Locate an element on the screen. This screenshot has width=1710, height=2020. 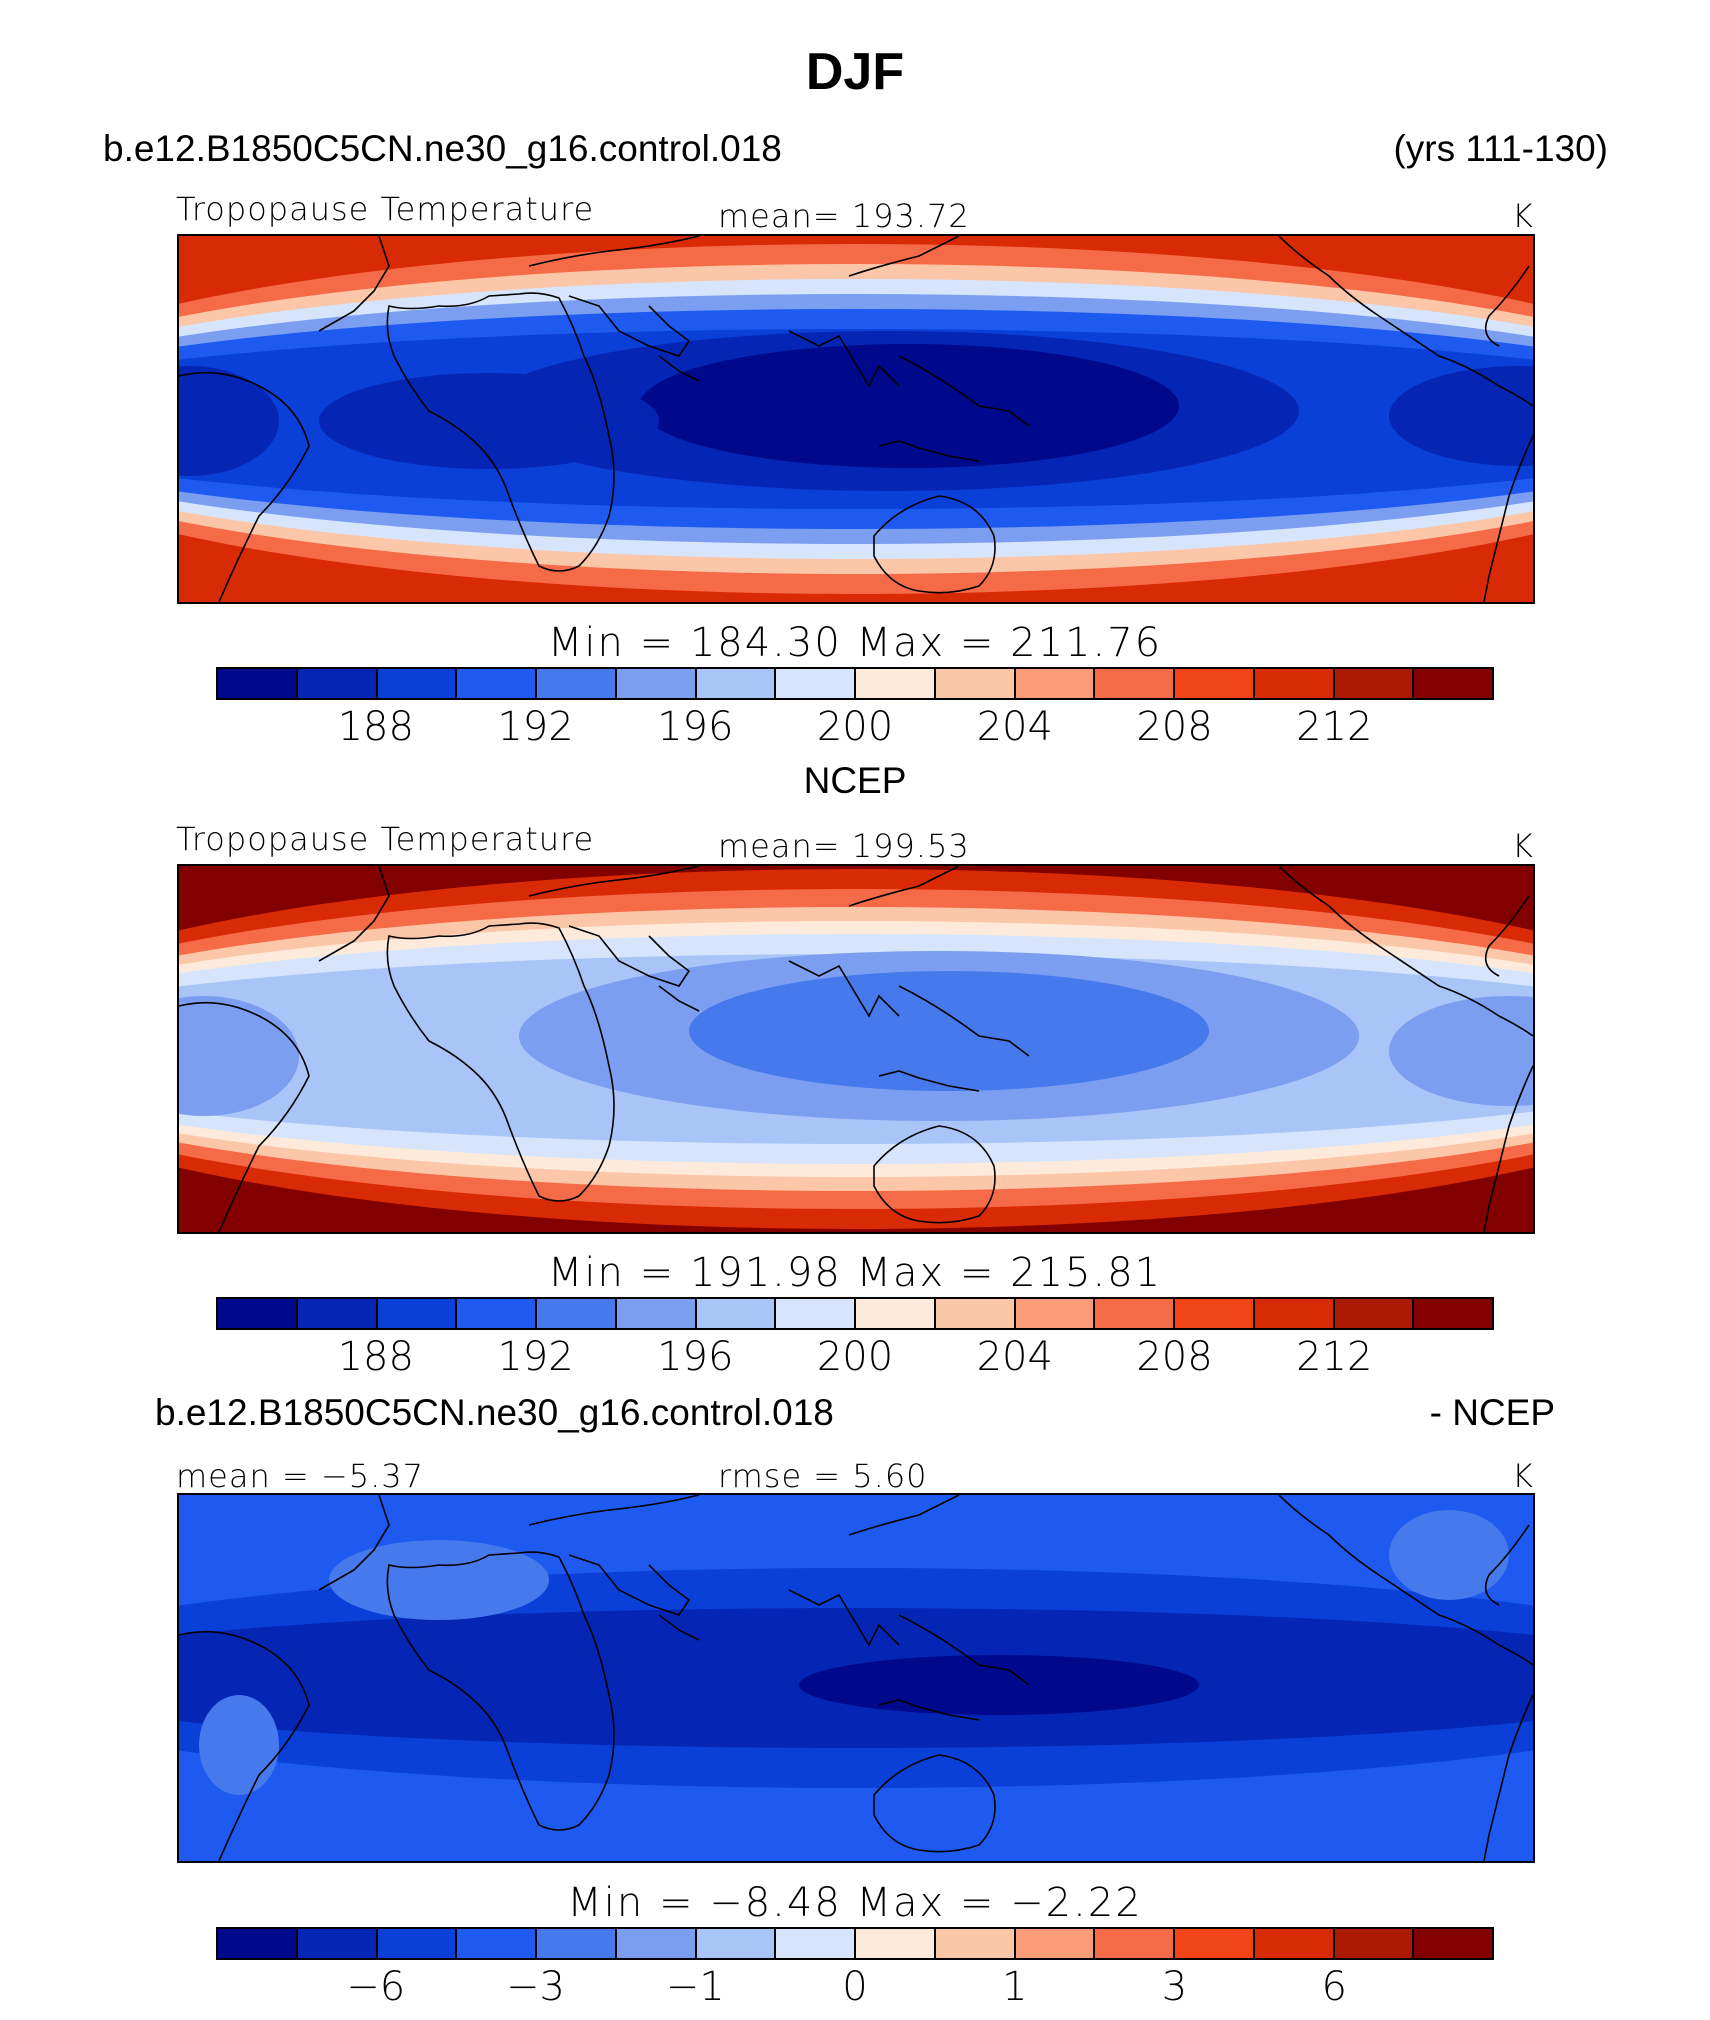
colorbar-tick-label: −1 is located at coordinates (695, 1987).